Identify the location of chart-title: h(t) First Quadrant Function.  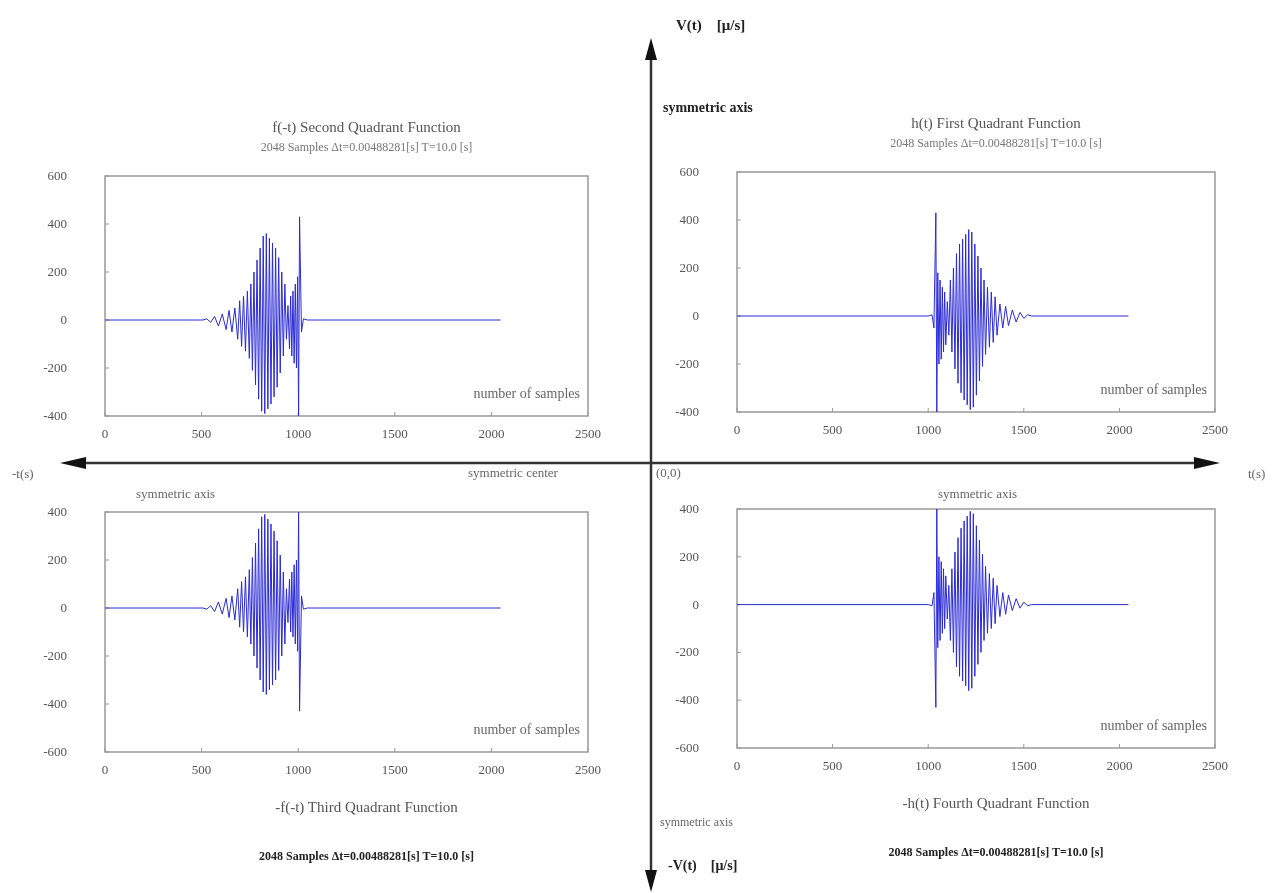
(996, 123).